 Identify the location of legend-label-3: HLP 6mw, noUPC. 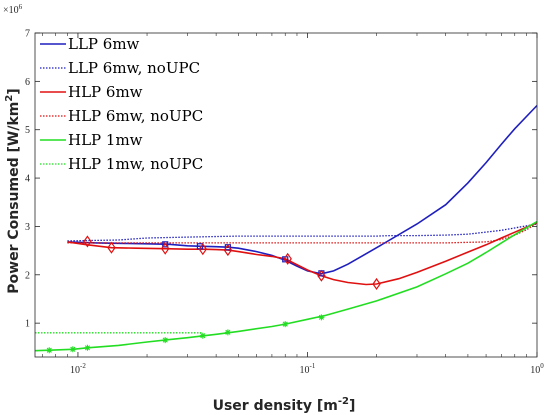
(135, 116).